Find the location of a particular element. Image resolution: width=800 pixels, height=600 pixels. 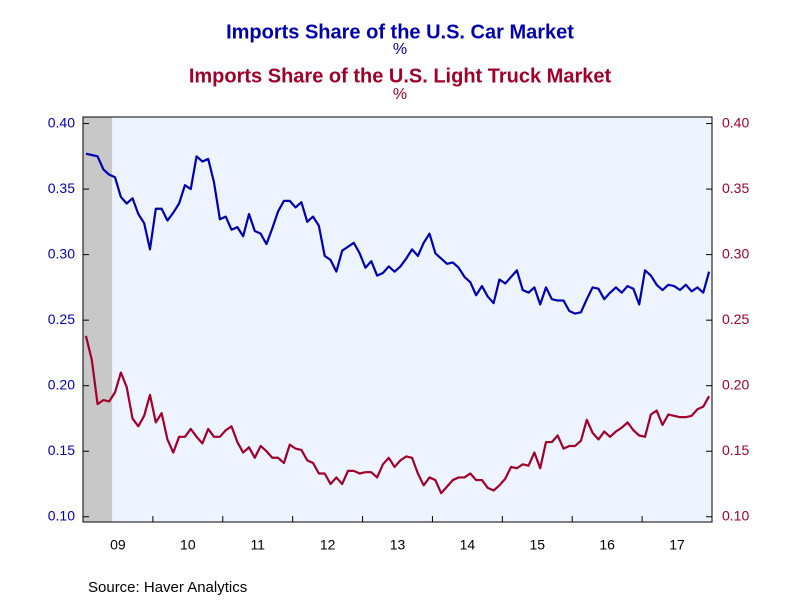

x-tick-label: 13 is located at coordinates (398, 545).